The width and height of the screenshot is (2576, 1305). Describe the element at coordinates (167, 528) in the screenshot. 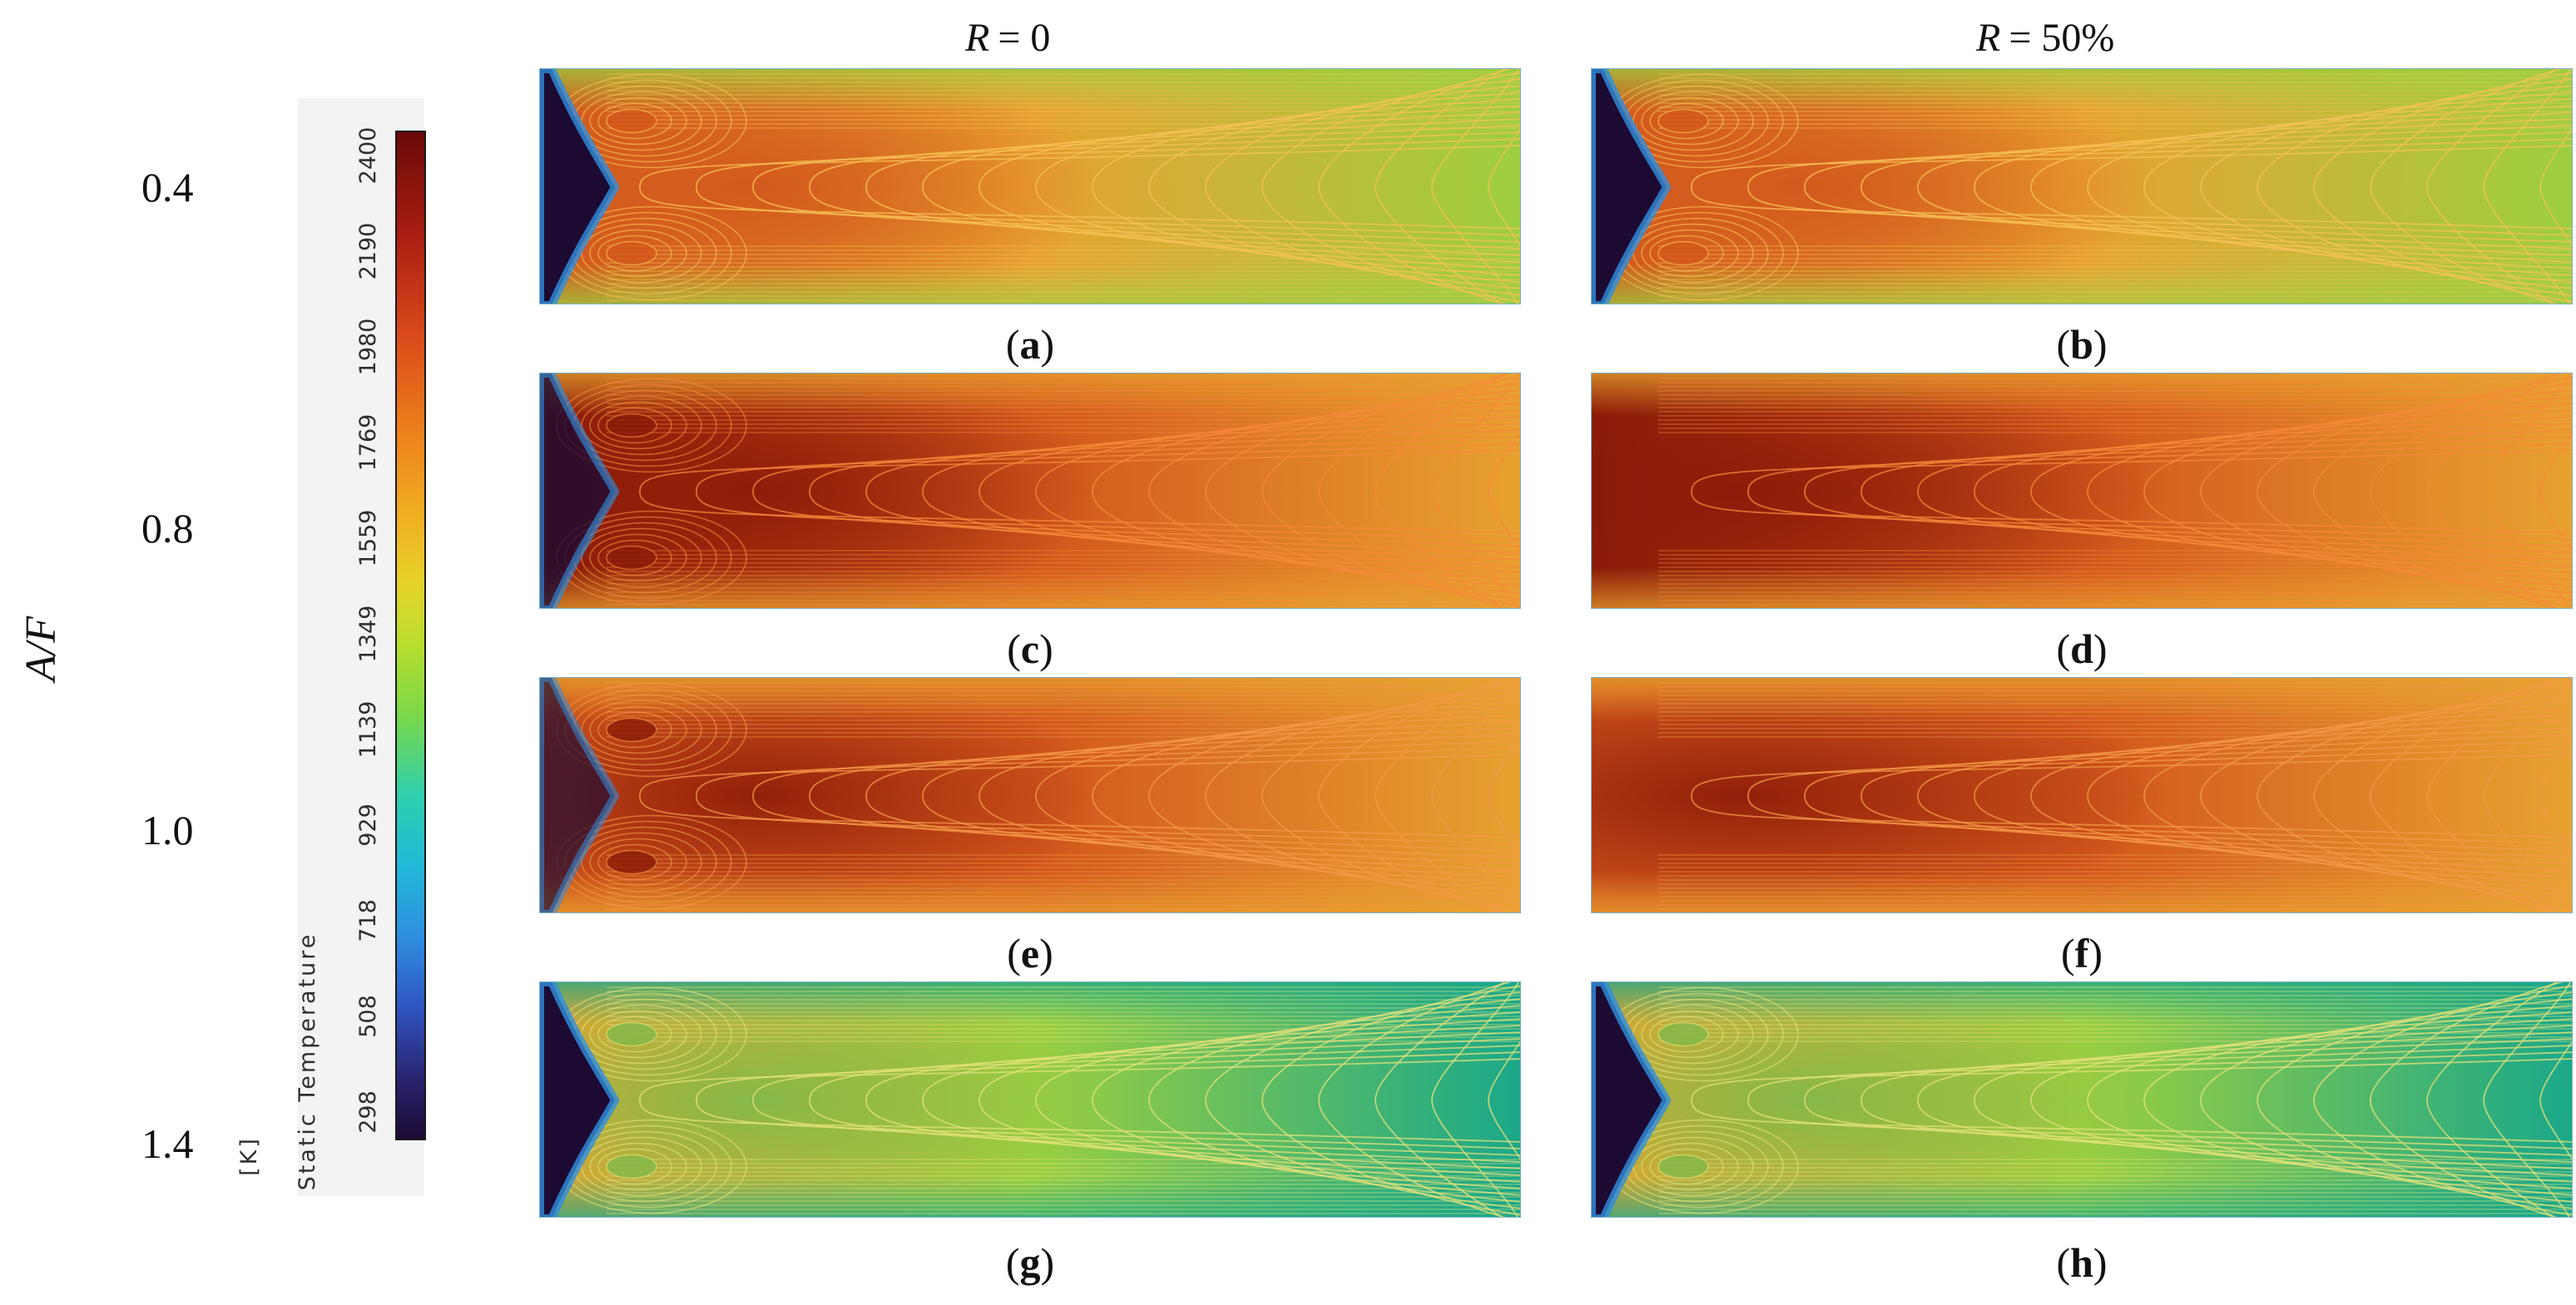

I see `row-label-1: 0.8` at that location.